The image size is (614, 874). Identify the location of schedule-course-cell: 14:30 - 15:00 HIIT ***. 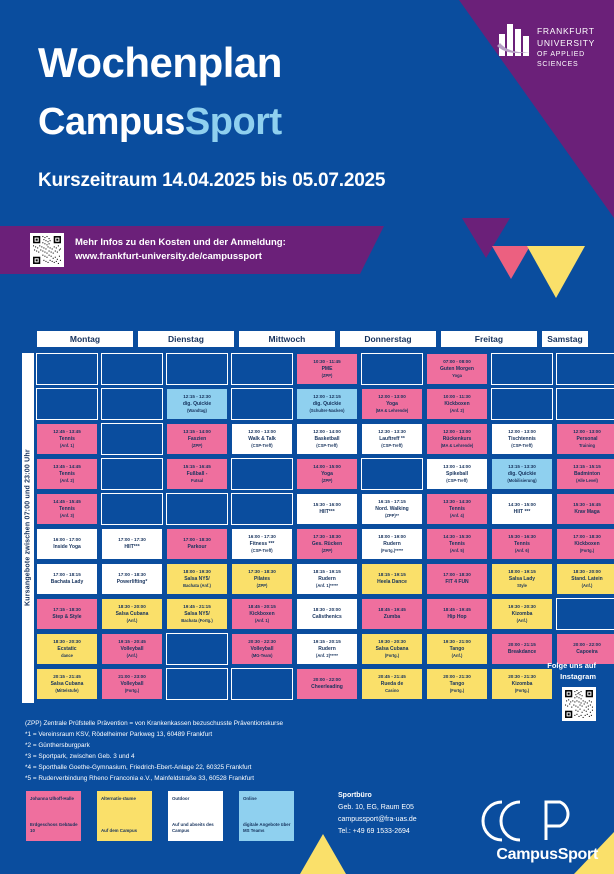
(522, 509).